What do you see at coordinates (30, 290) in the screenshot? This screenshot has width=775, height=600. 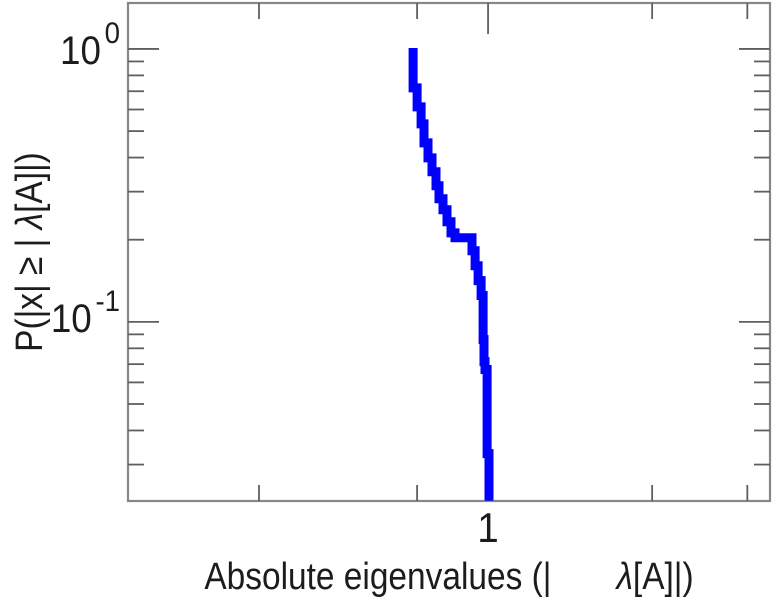 I see `y-axis-title-pre: P(|x| ≥ |` at bounding box center [30, 290].